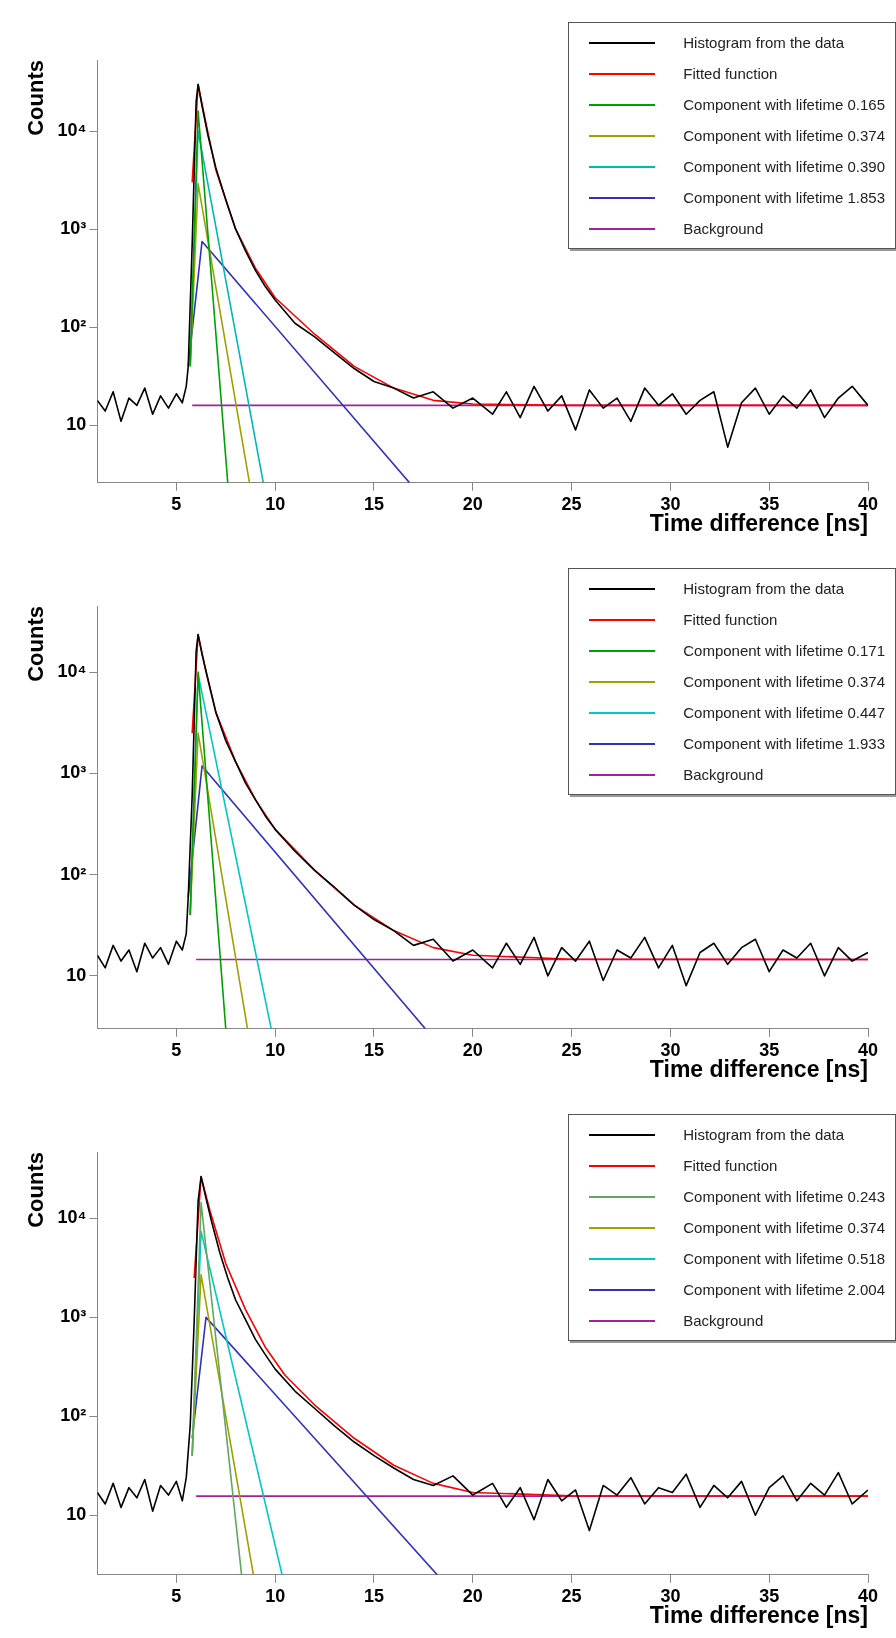 The height and width of the screenshot is (1638, 896). Describe the element at coordinates (784, 197) in the screenshot. I see `legend-label: Component with lifetime 1.853` at that location.